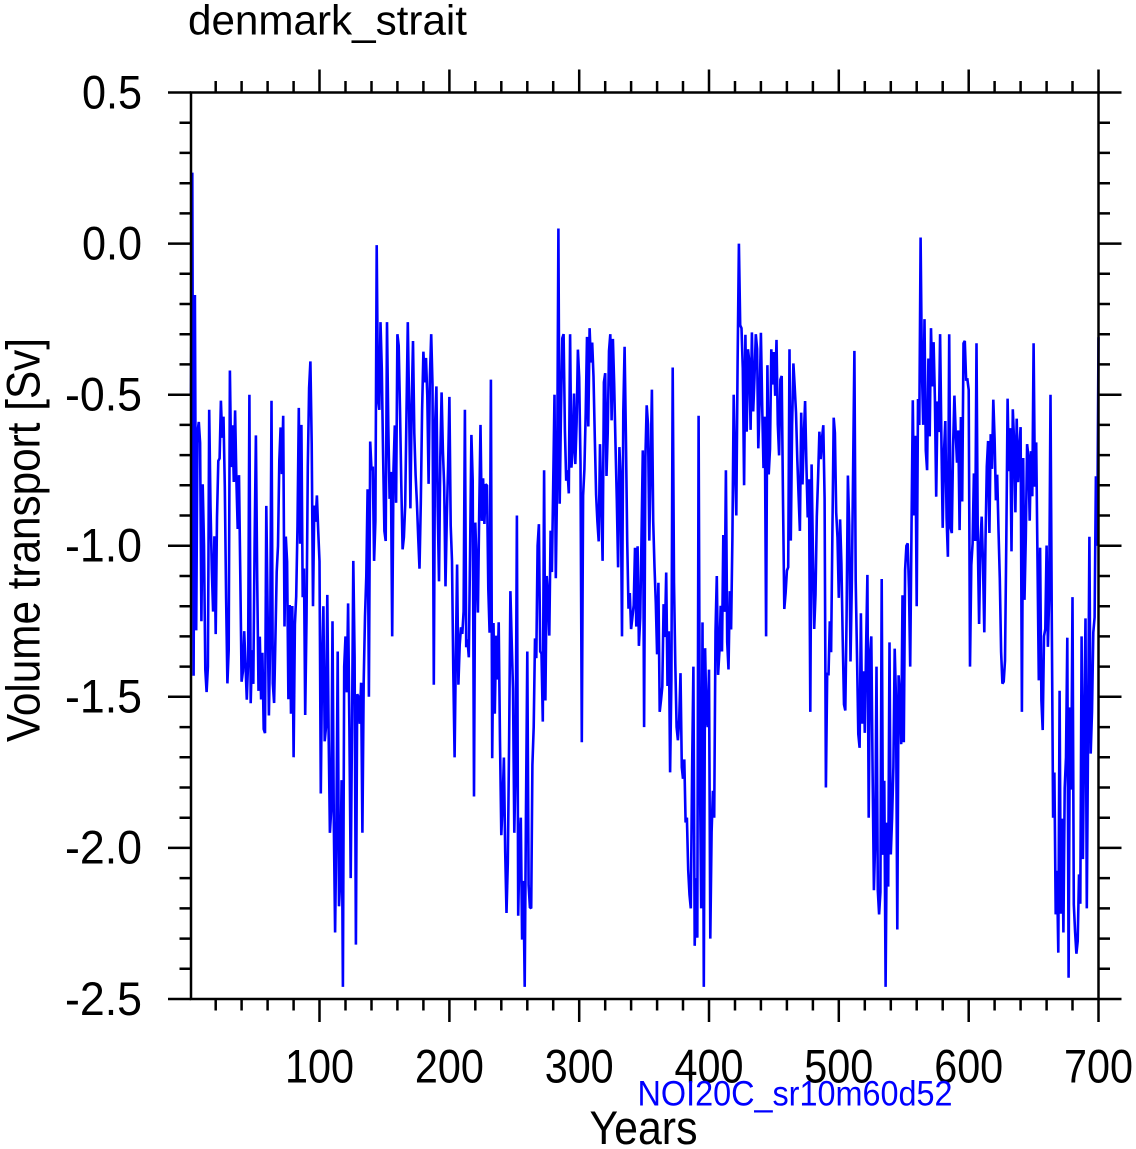 The height and width of the screenshot is (1149, 1136). I want to click on svg-text: 400, so click(709, 1066).